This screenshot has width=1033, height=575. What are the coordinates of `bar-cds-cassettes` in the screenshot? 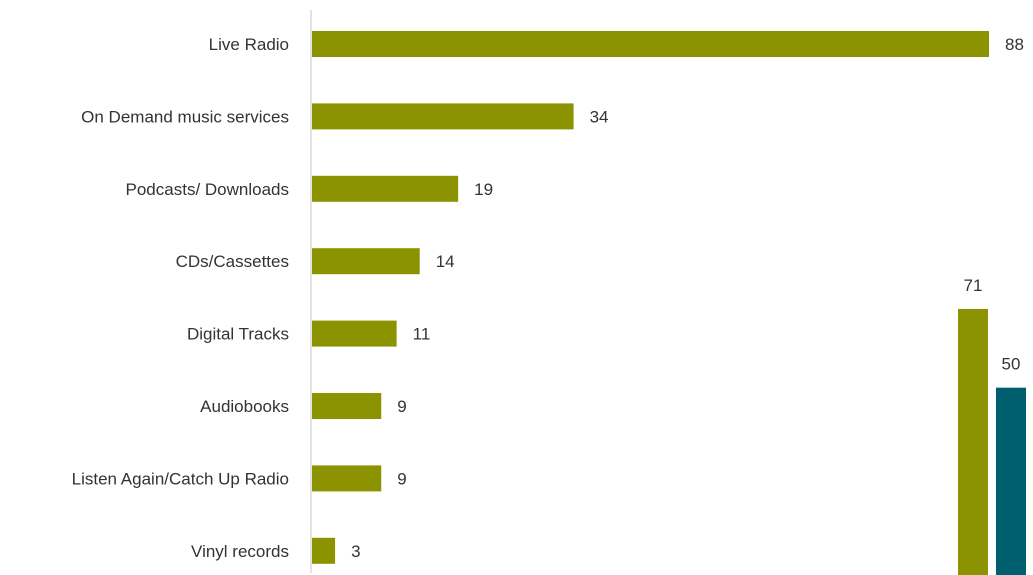 It's located at (366, 261).